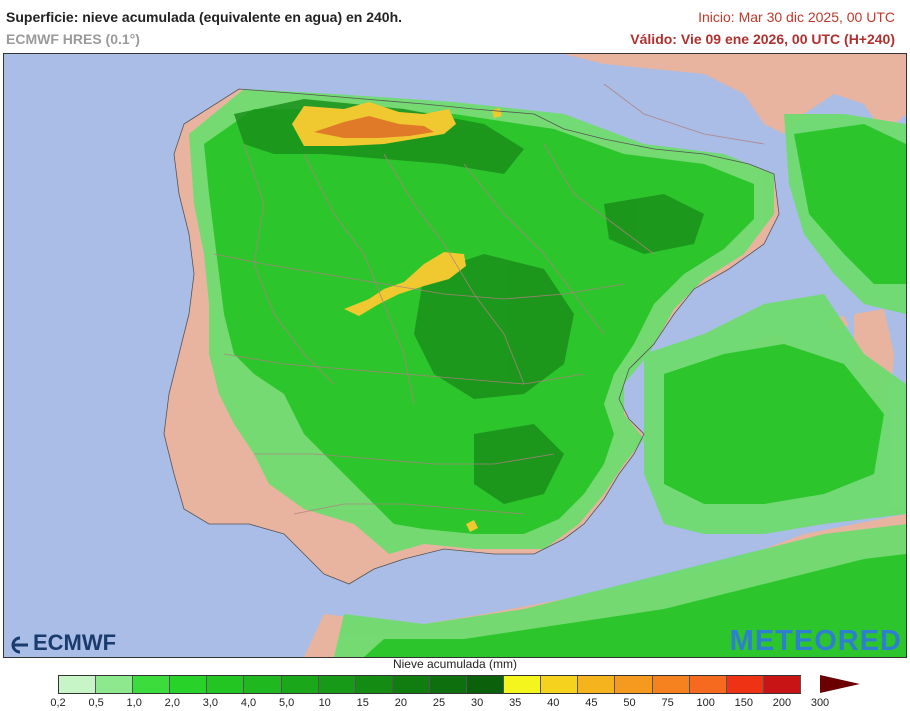  What do you see at coordinates (73, 39) in the screenshot?
I see `model-label: ECMWF HRES (0.1°)` at bounding box center [73, 39].